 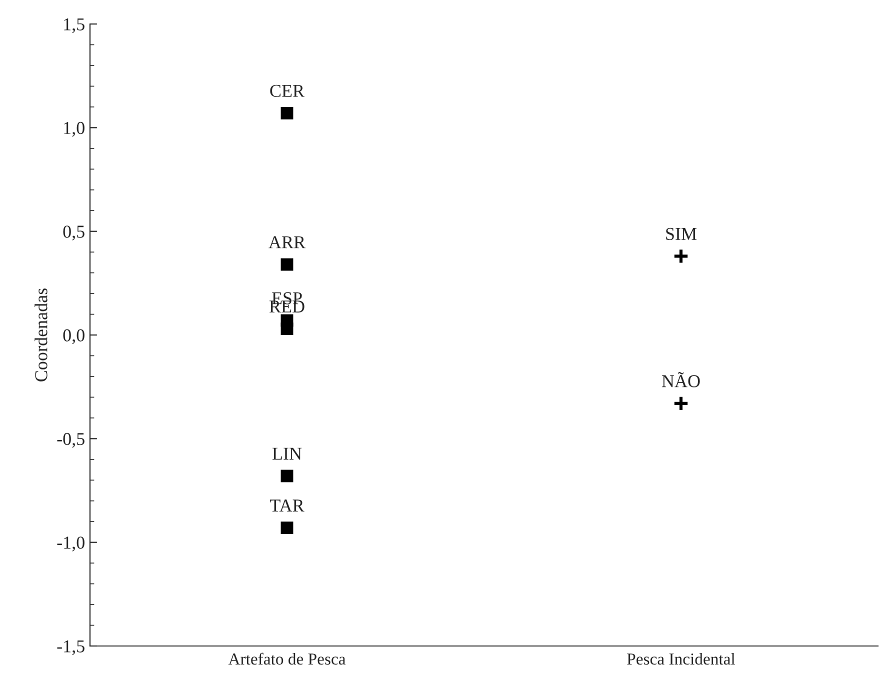 What do you see at coordinates (287, 658) in the screenshot?
I see `x-tick-label: Artefato de Pesca` at bounding box center [287, 658].